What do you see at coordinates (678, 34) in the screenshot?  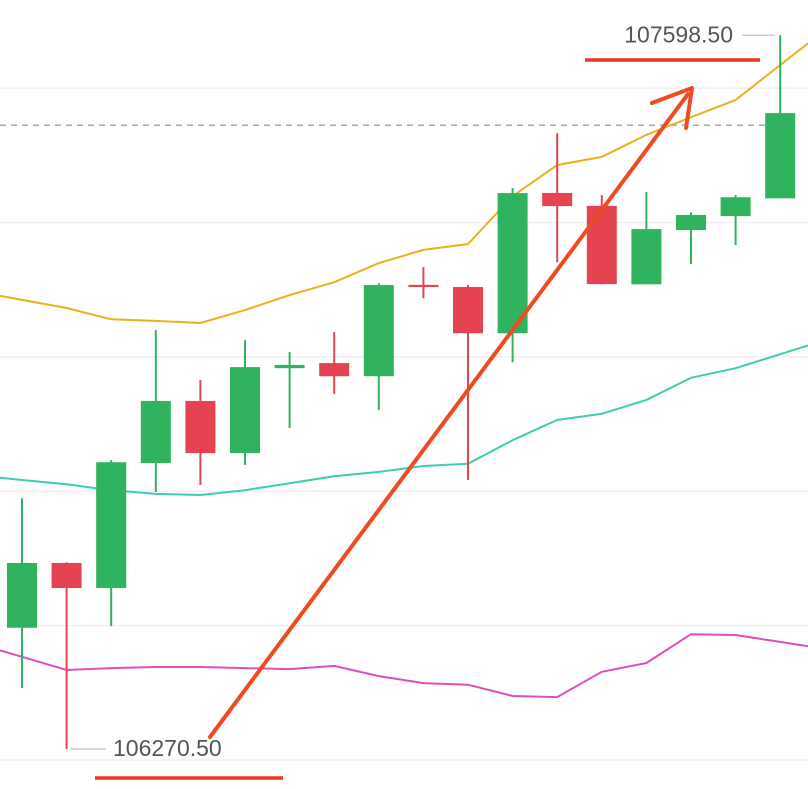 I see `high-label: 107598.50` at bounding box center [678, 34].